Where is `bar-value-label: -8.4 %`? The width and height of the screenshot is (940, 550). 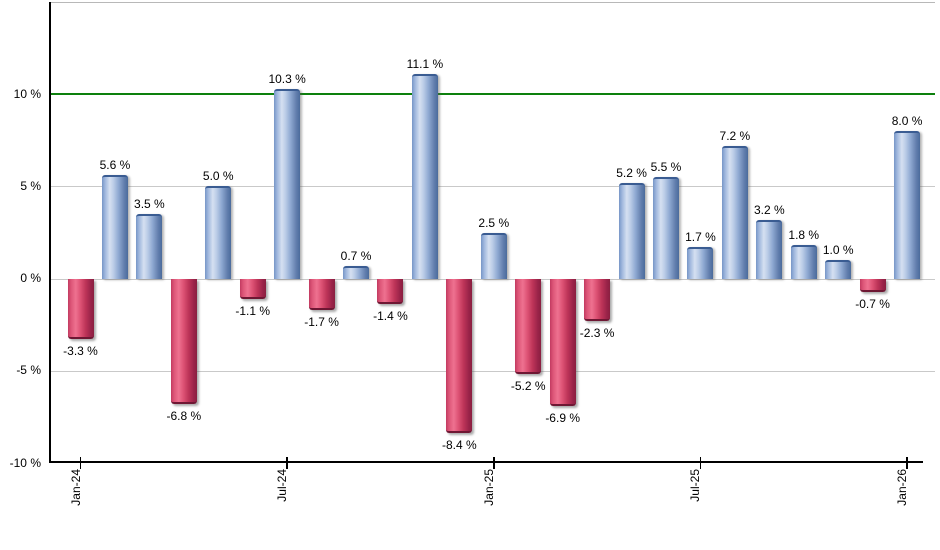
bar-value-label: -8.4 % is located at coordinates (459, 445).